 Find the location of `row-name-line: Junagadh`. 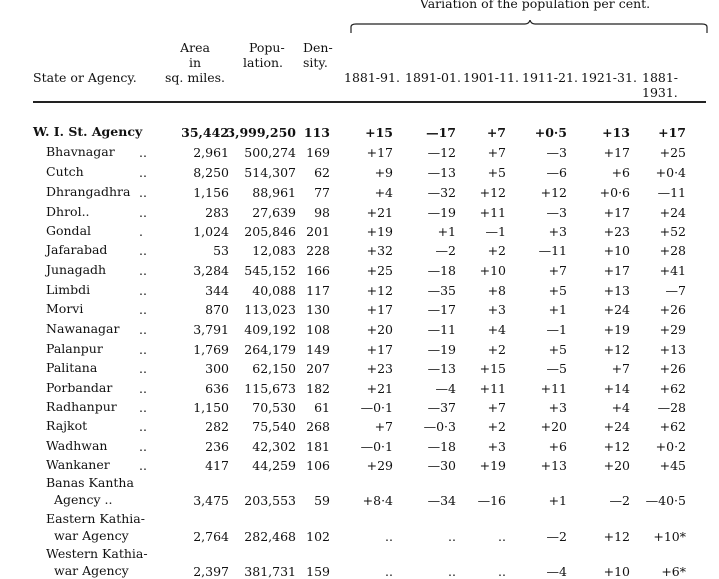

row-name-line: Junagadh is located at coordinates (76, 269).